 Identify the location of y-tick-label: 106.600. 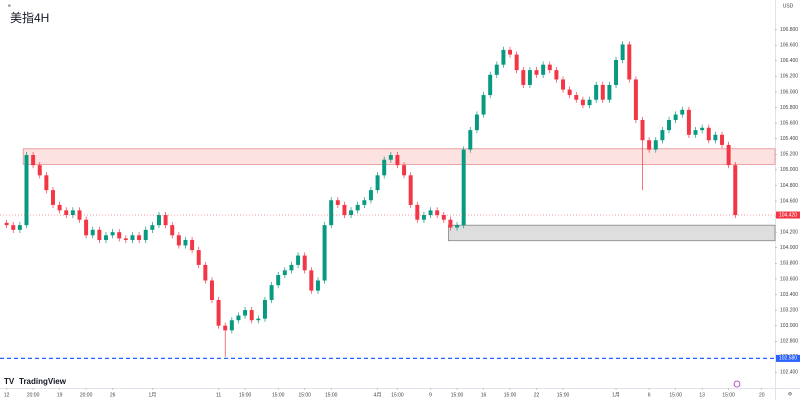
(789, 46).